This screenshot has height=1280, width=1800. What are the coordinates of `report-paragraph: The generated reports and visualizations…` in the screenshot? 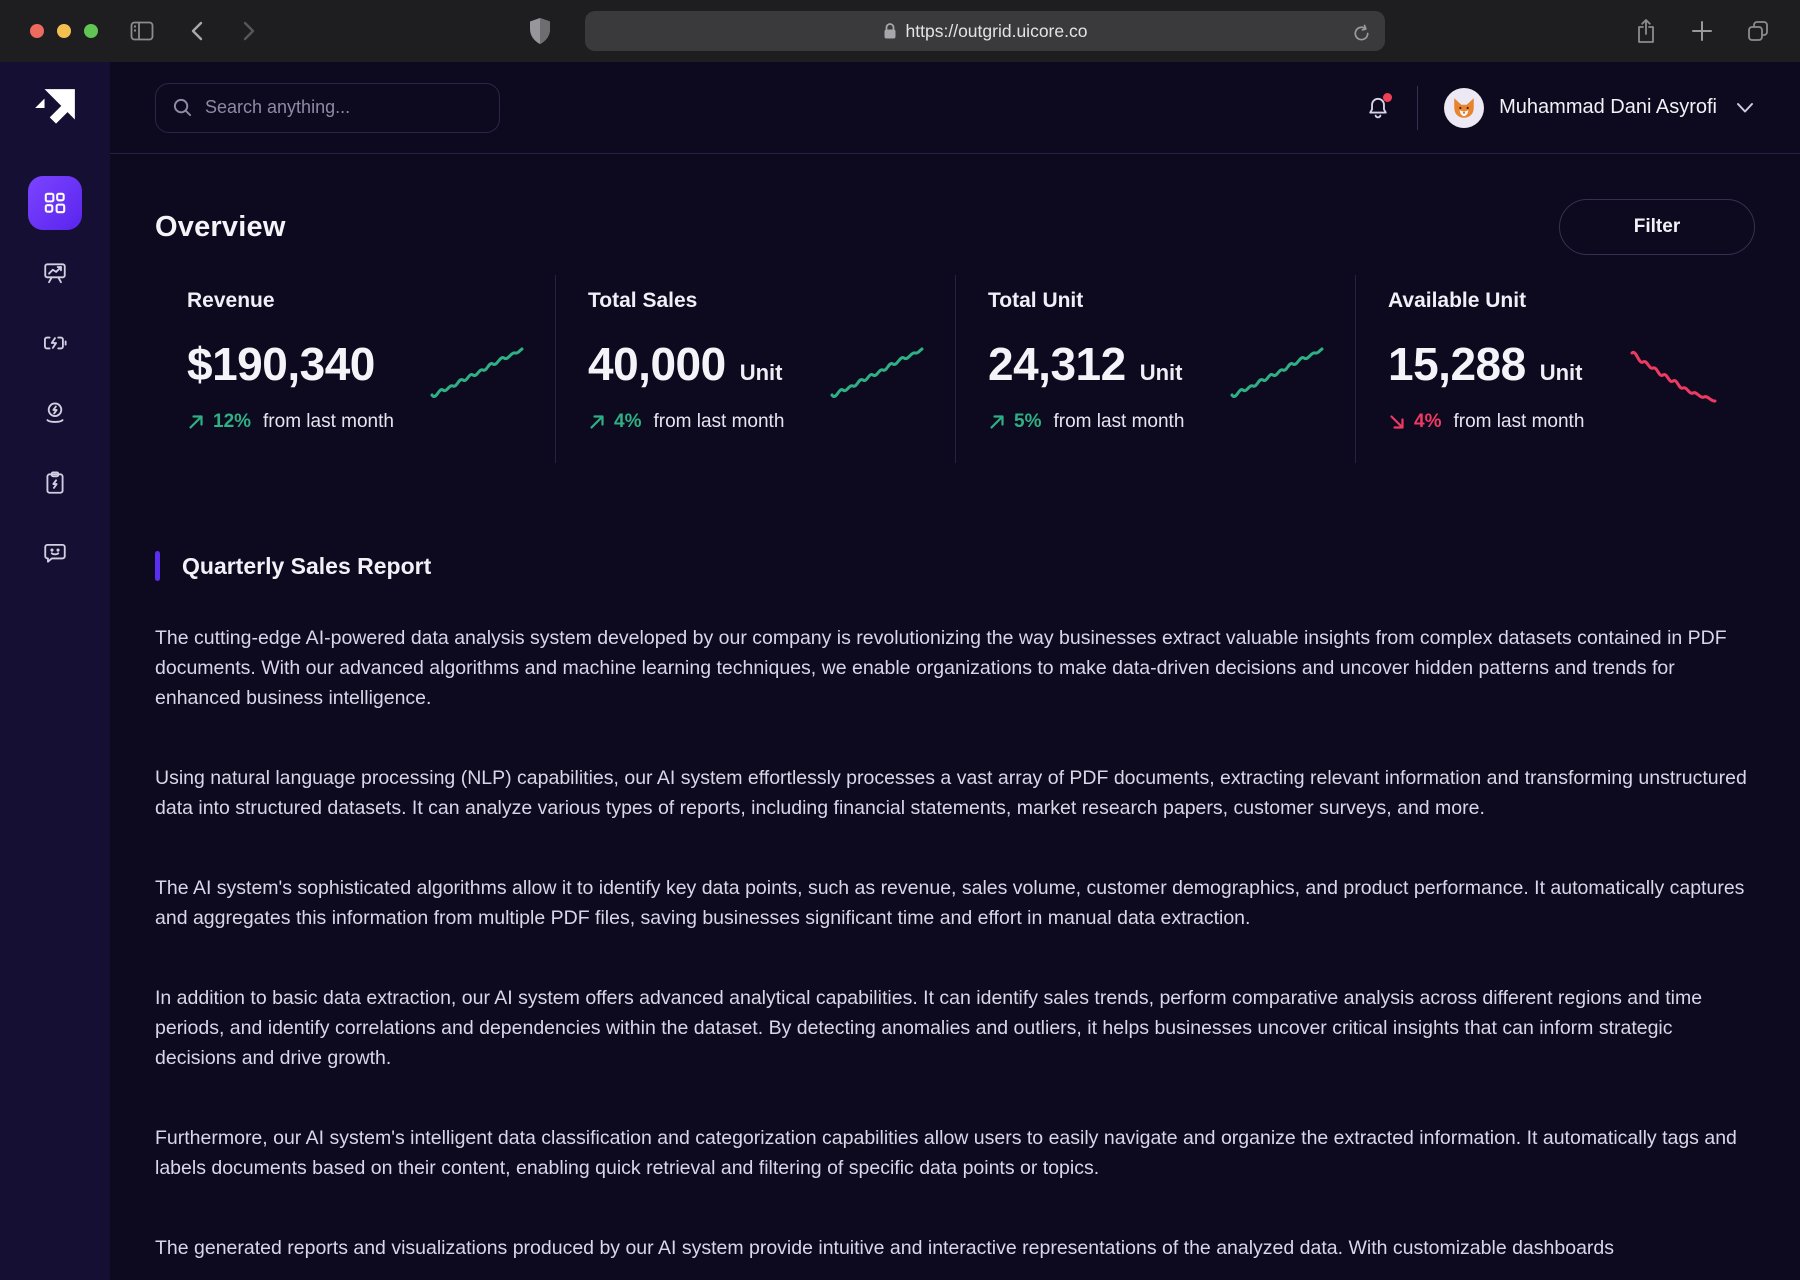 It's located at (884, 1248).